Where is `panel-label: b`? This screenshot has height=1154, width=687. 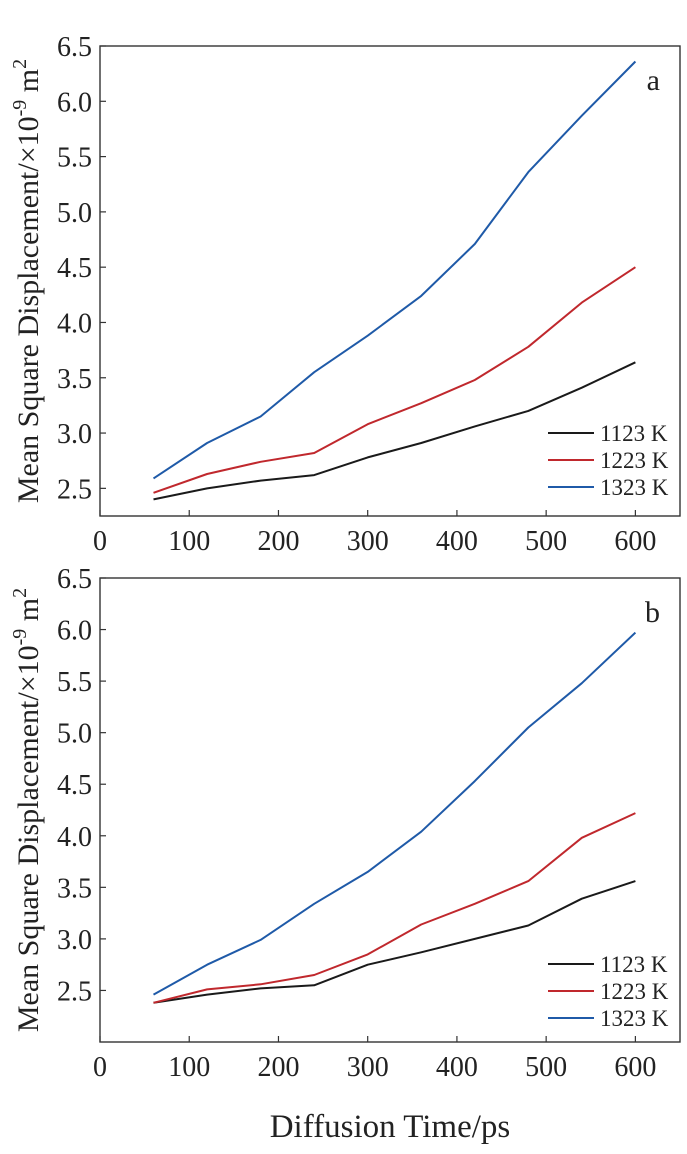 panel-label: b is located at coordinates (652, 612).